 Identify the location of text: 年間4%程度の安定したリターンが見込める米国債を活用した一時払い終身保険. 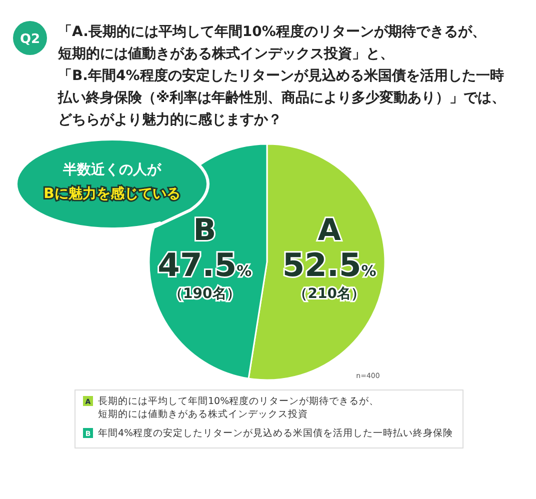
(276, 433).